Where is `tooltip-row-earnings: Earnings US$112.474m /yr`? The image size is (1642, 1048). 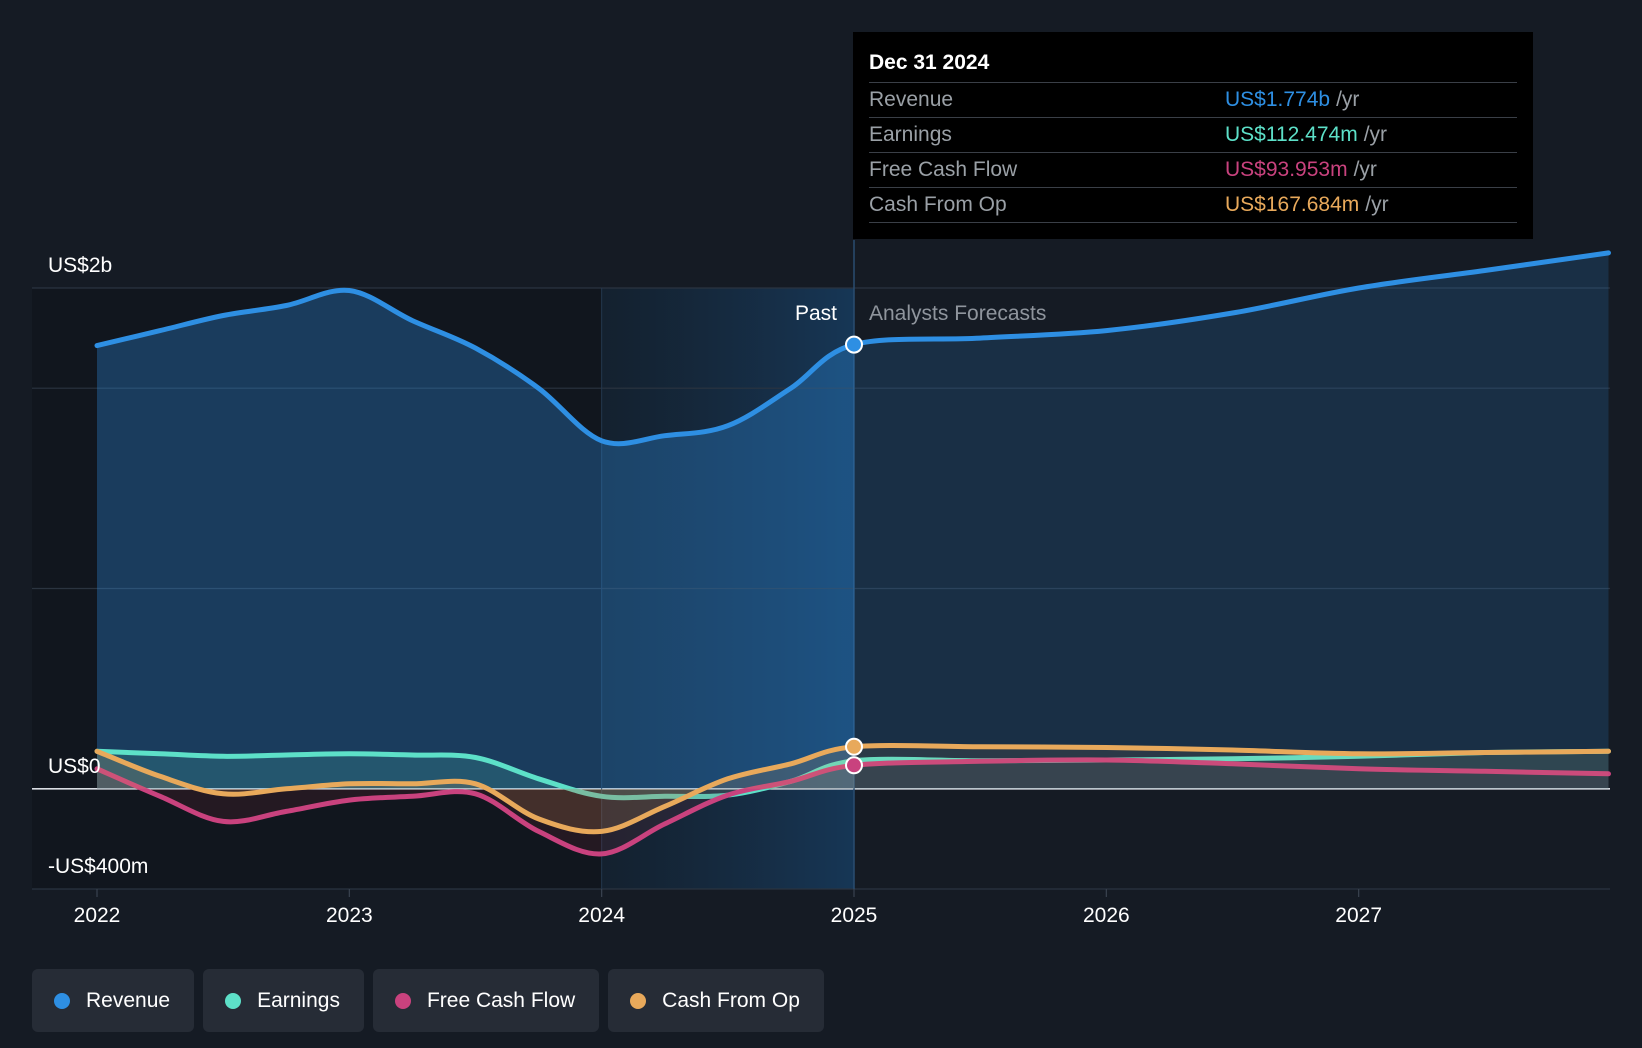 tooltip-row-earnings: Earnings US$112.474m /yr is located at coordinates (1193, 135).